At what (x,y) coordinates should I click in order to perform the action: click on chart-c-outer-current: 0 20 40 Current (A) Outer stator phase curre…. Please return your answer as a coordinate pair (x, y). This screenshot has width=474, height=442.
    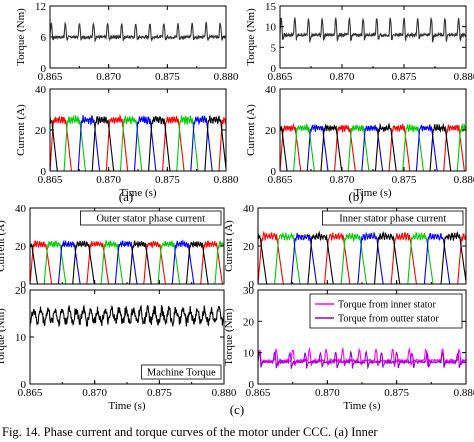
    Looking at the image, I should click on (112, 247).